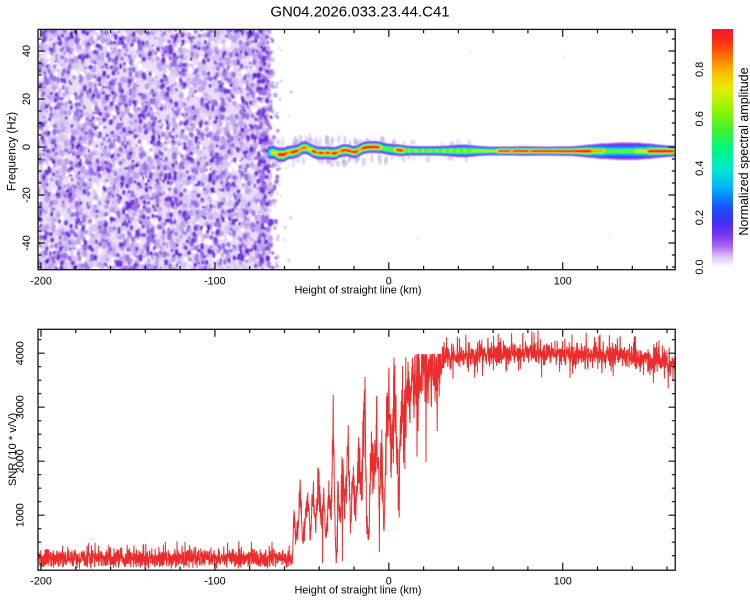 Image resolution: width=750 pixels, height=600 pixels. What do you see at coordinates (359, 12) in the screenshot?
I see `svg-text: GN04.2026.033.23.44.C41` at bounding box center [359, 12].